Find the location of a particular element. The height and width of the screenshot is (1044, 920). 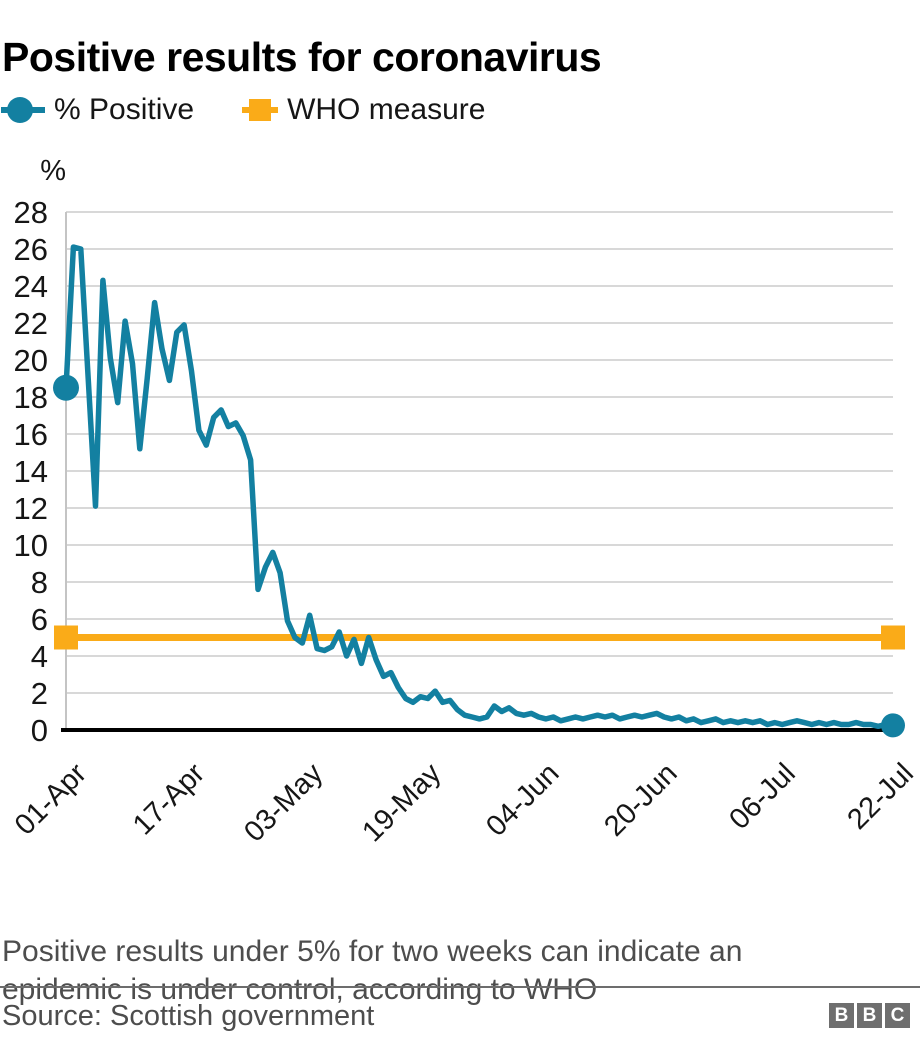

y-tick-label: 26 is located at coordinates (31, 249).